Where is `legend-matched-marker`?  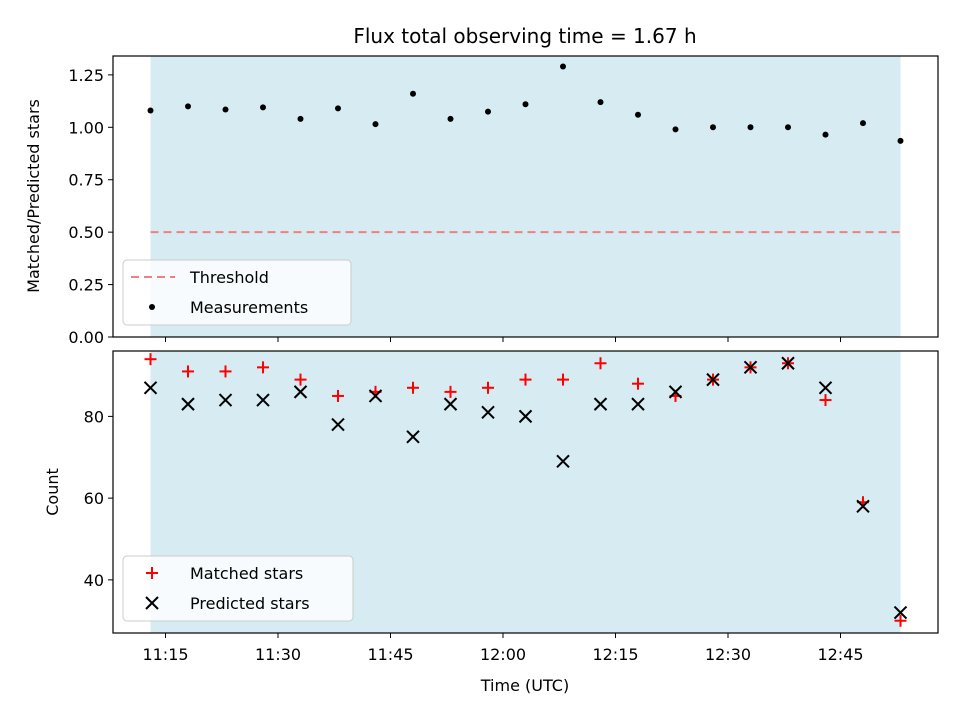
legend-matched-marker is located at coordinates (152, 573).